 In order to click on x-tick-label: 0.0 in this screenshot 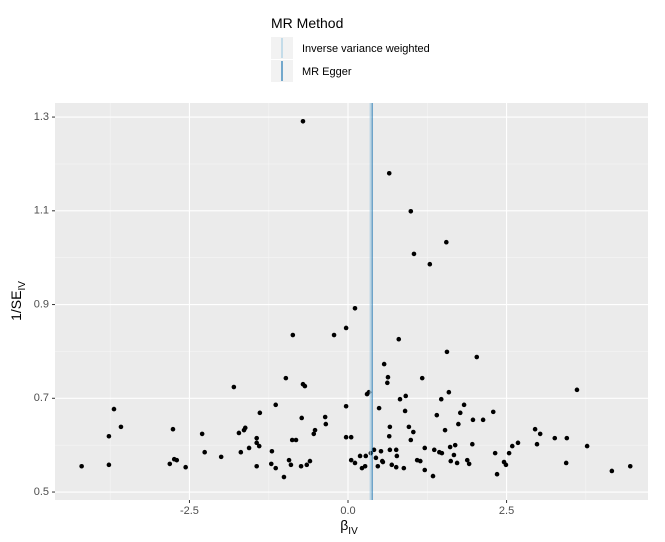, I will do `click(347, 511)`.